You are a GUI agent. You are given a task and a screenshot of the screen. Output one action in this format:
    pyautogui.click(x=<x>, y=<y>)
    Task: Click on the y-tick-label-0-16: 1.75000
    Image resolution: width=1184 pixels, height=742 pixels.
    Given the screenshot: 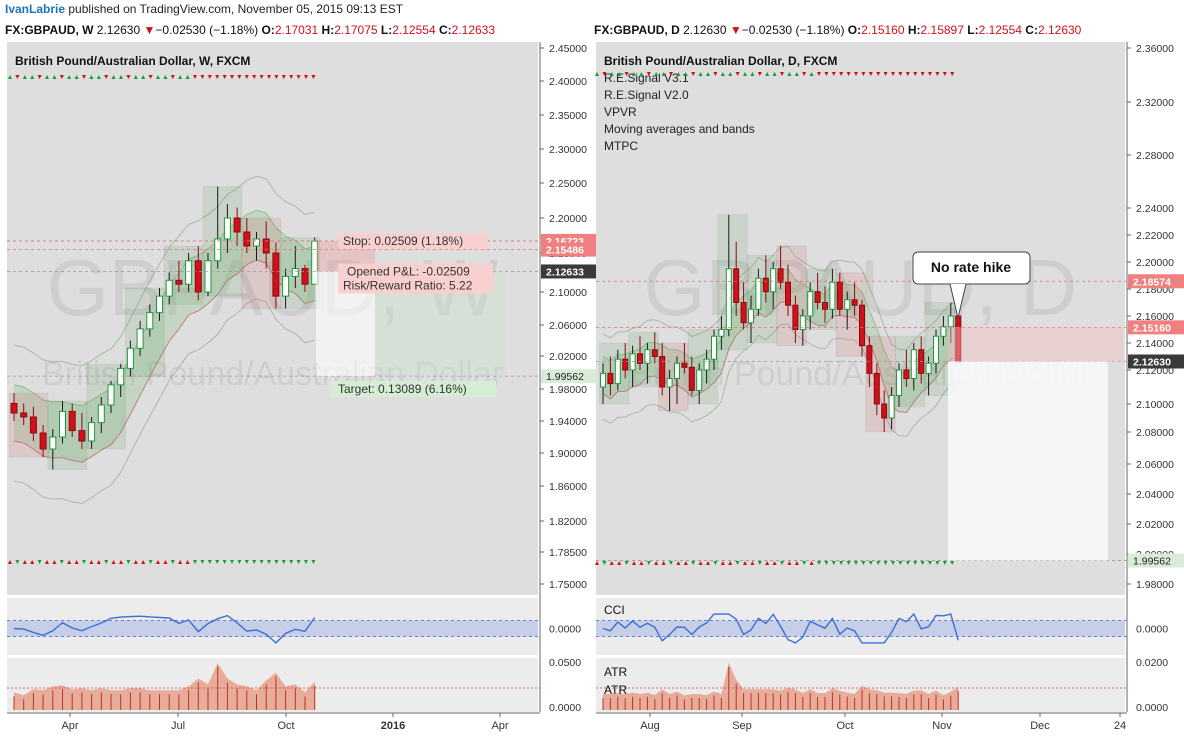 What is the action you would take?
    pyautogui.click(x=568, y=585)
    